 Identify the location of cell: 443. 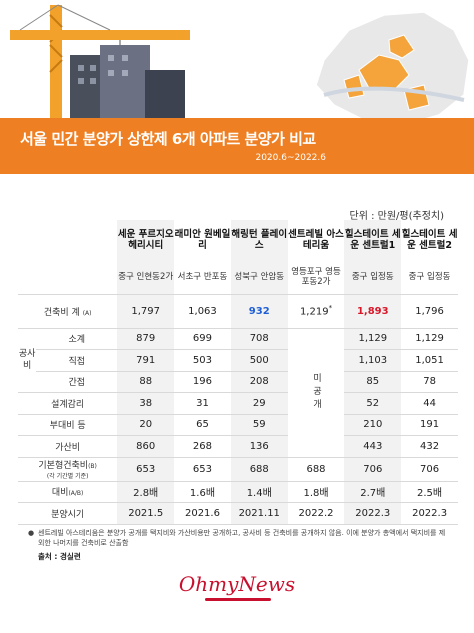
(373, 446).